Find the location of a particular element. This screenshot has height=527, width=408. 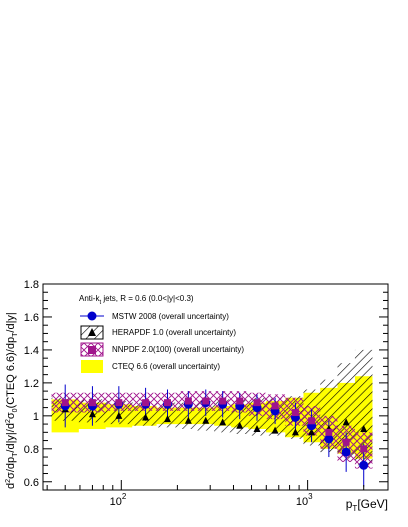

legend-mstw-marker is located at coordinates (92, 316).